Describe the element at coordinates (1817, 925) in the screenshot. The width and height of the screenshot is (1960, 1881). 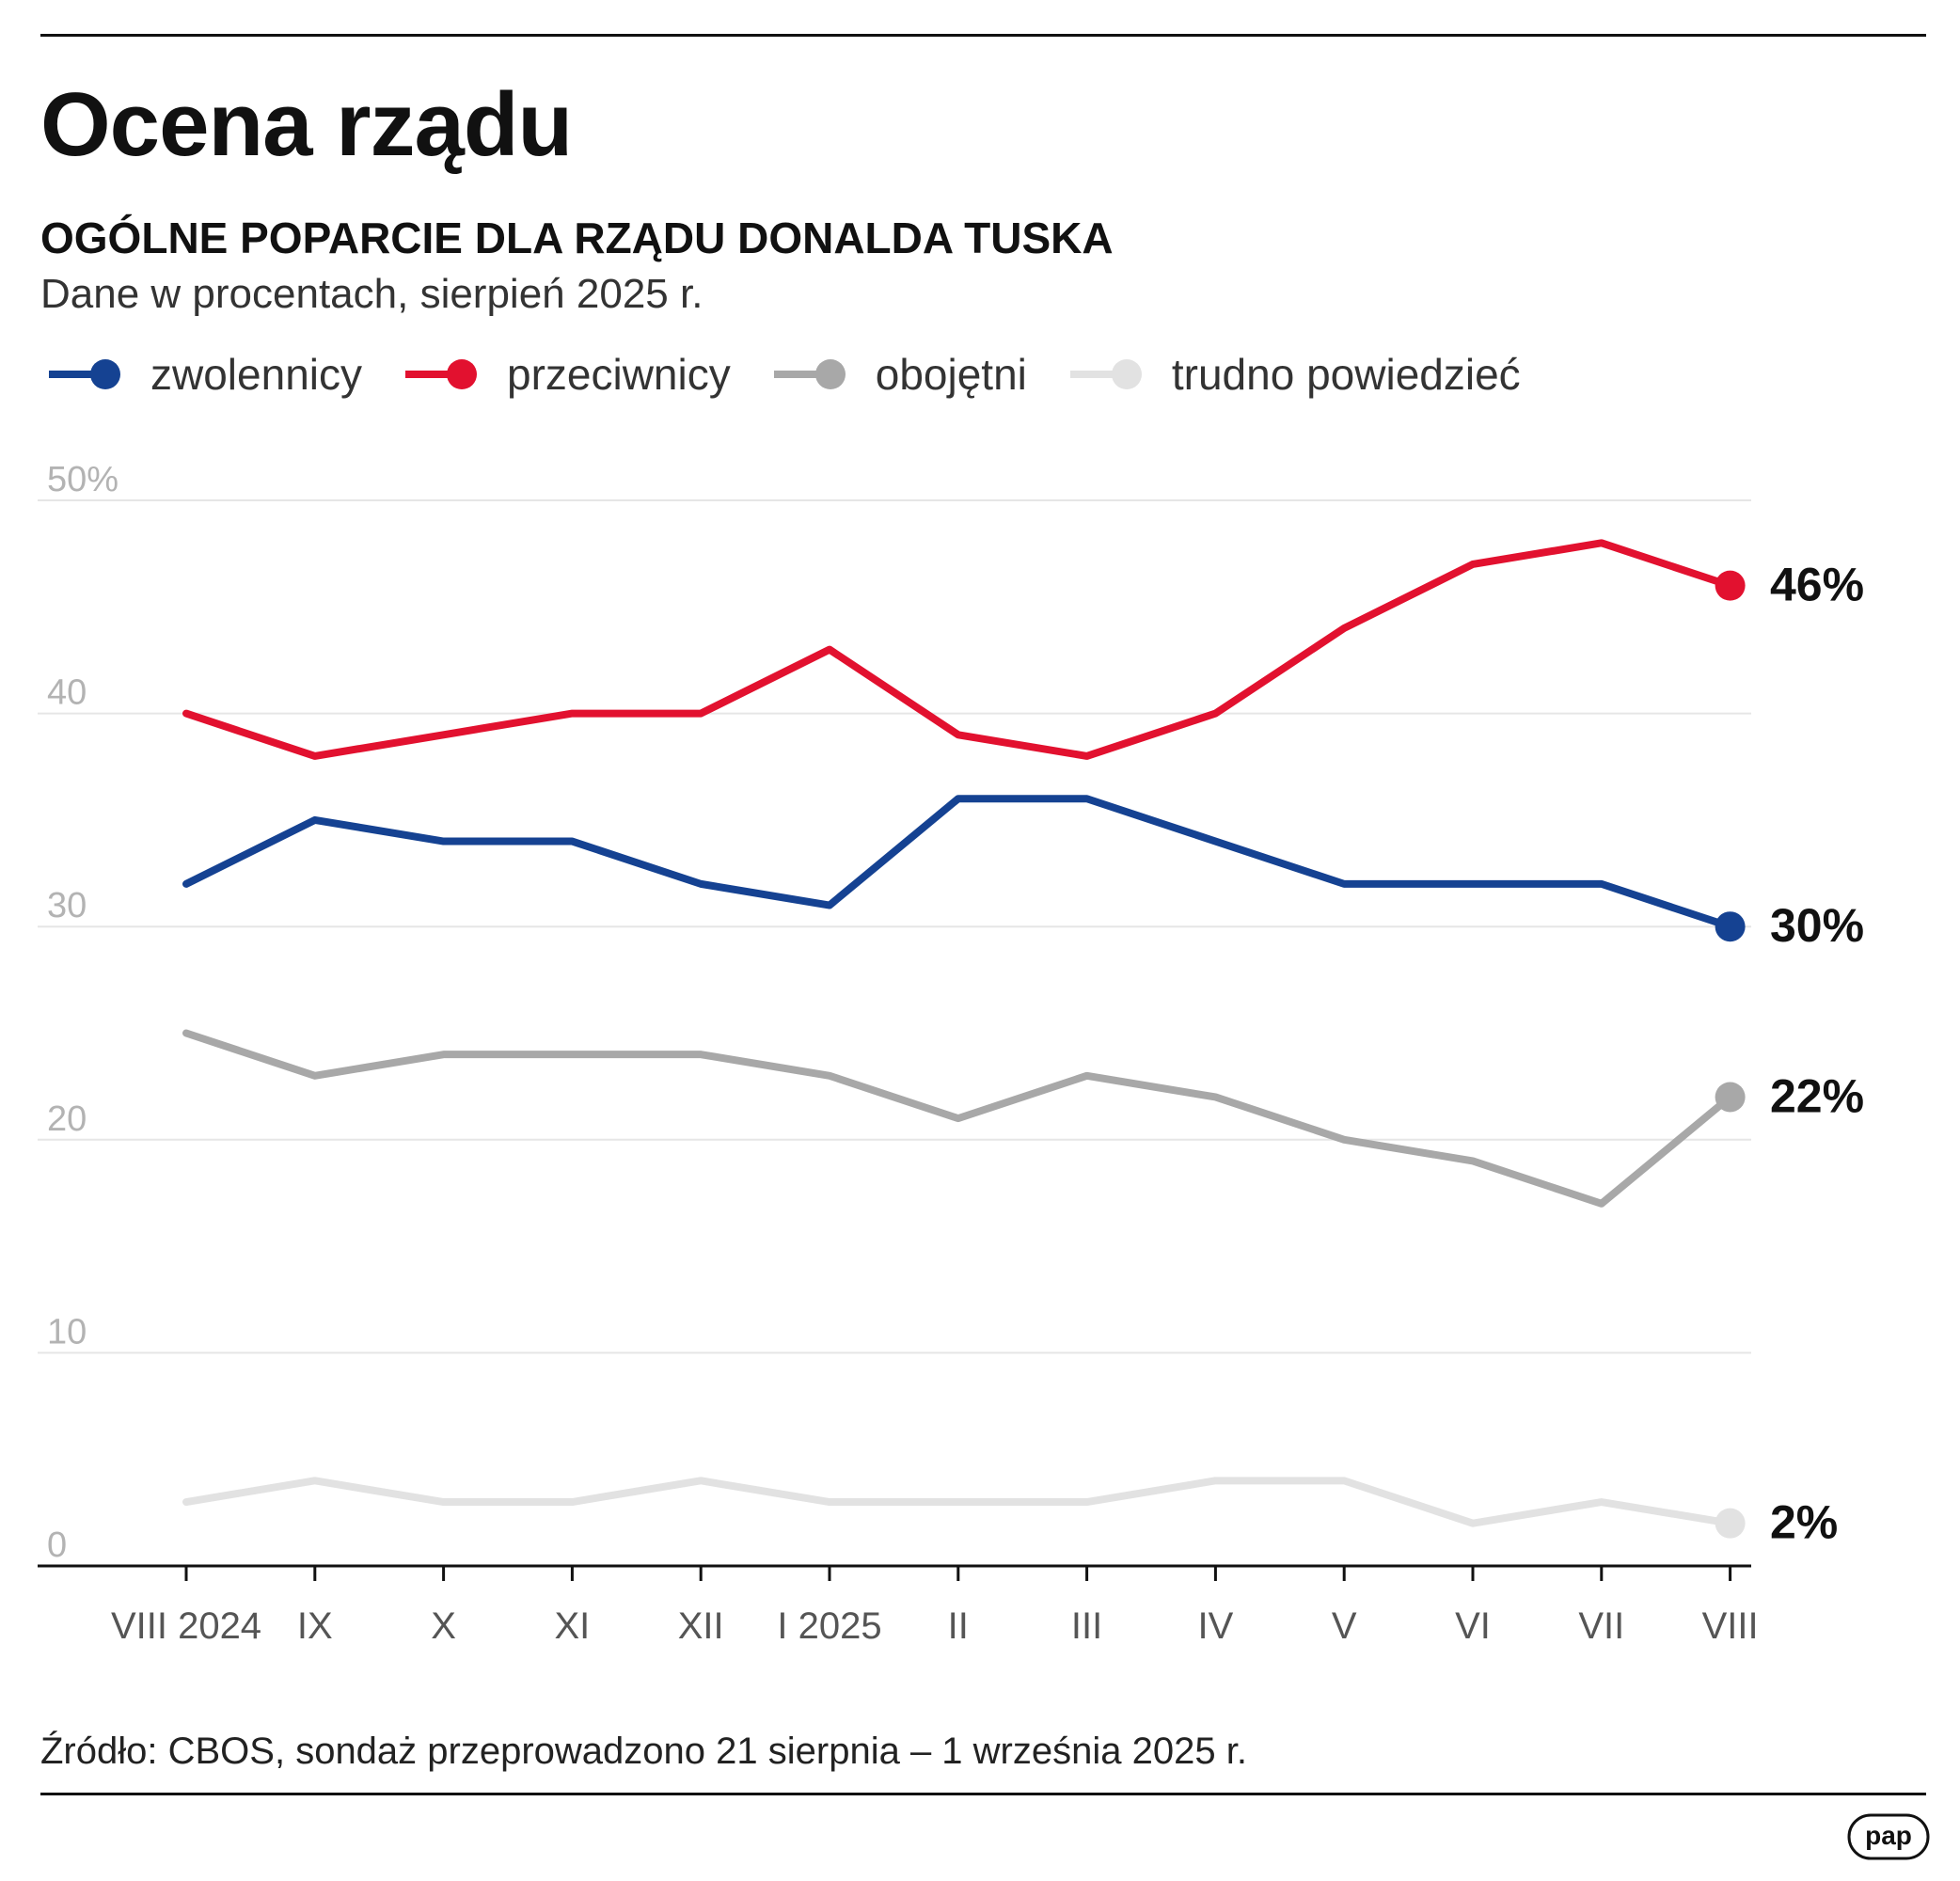
I see `end-value-label: 30%` at that location.